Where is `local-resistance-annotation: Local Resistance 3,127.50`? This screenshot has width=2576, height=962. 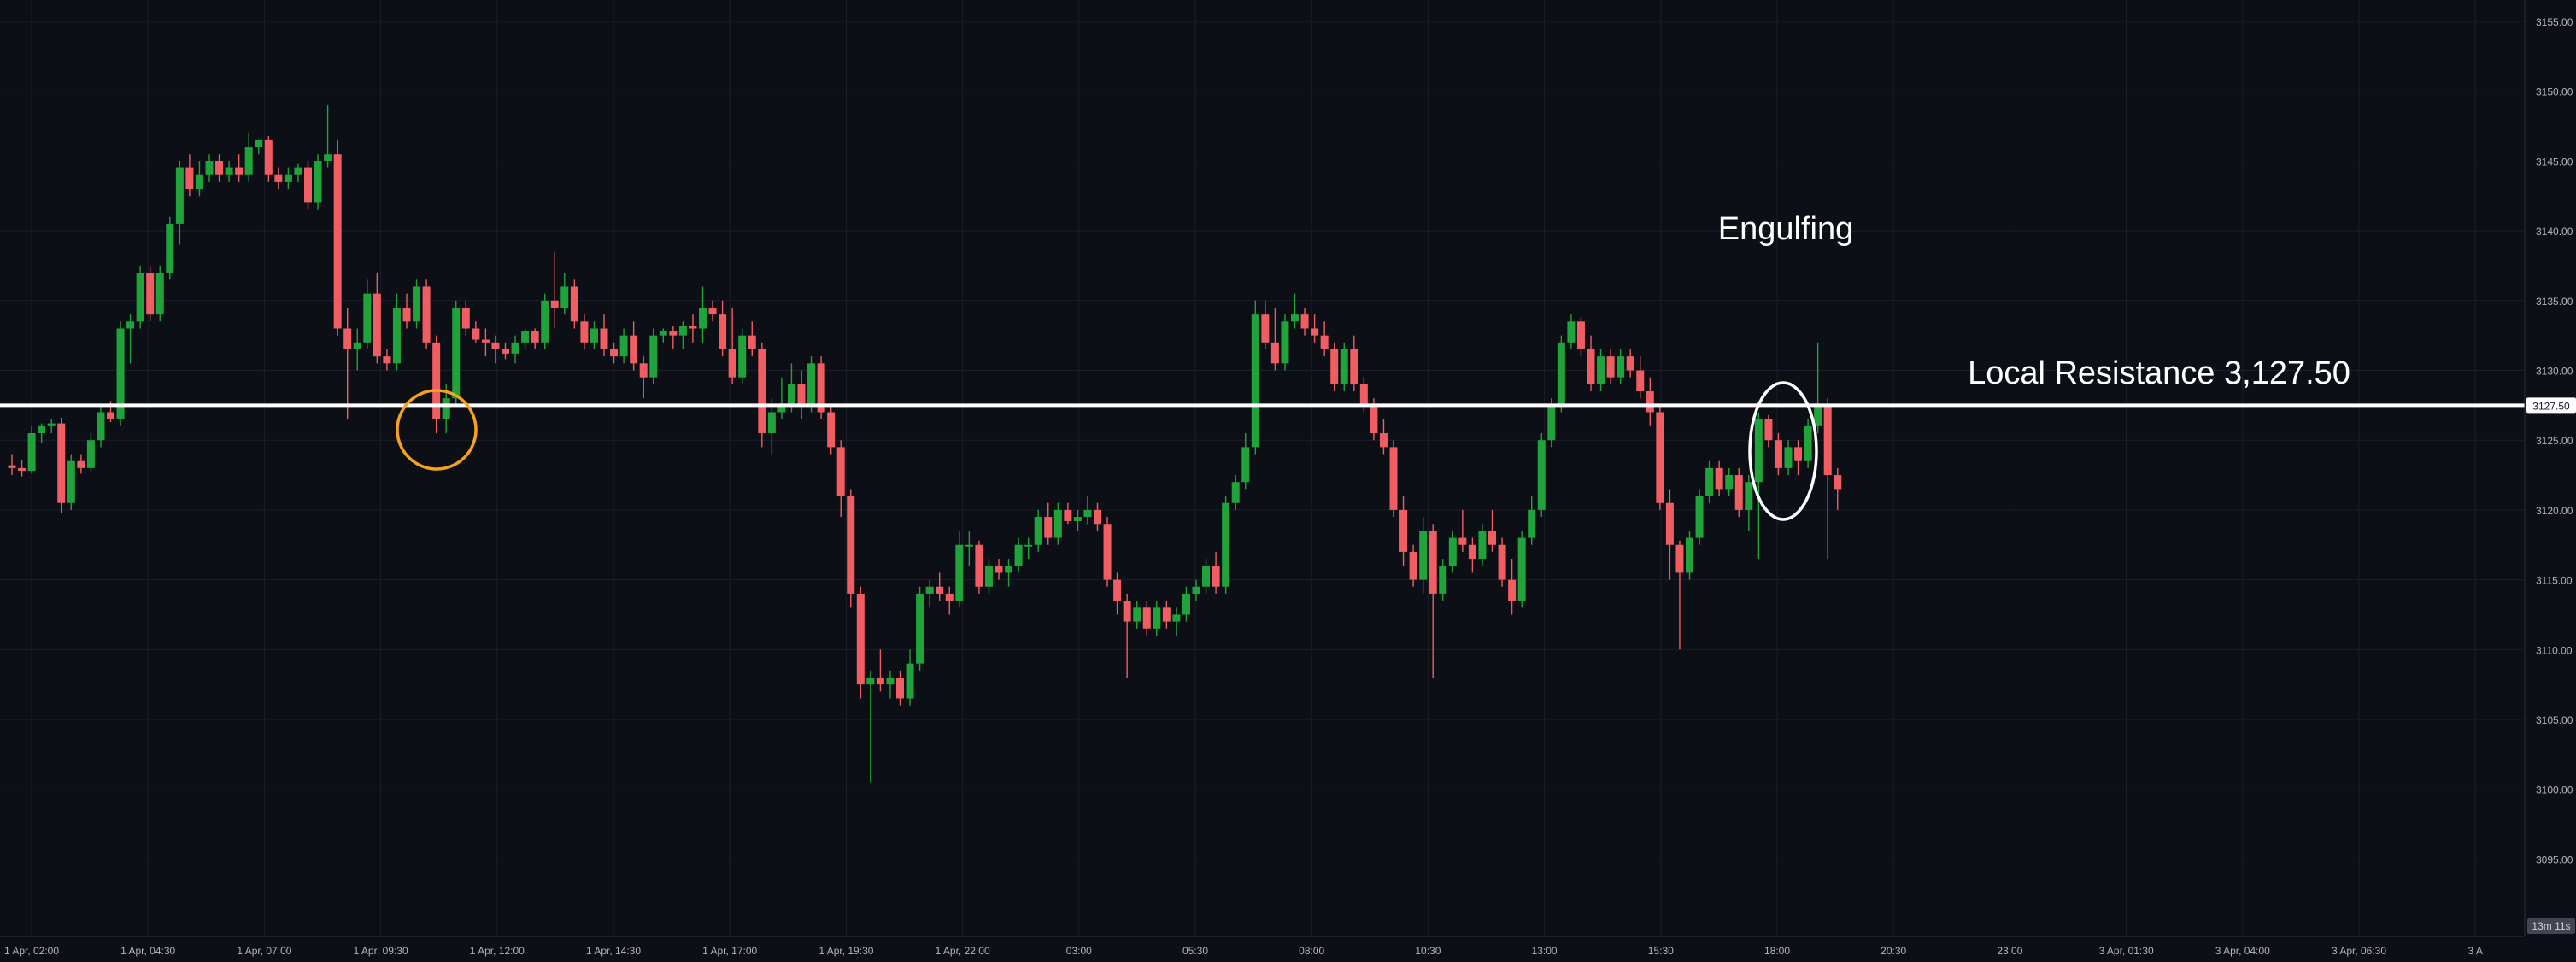 local-resistance-annotation: Local Resistance 3,127.50 is located at coordinates (2159, 373).